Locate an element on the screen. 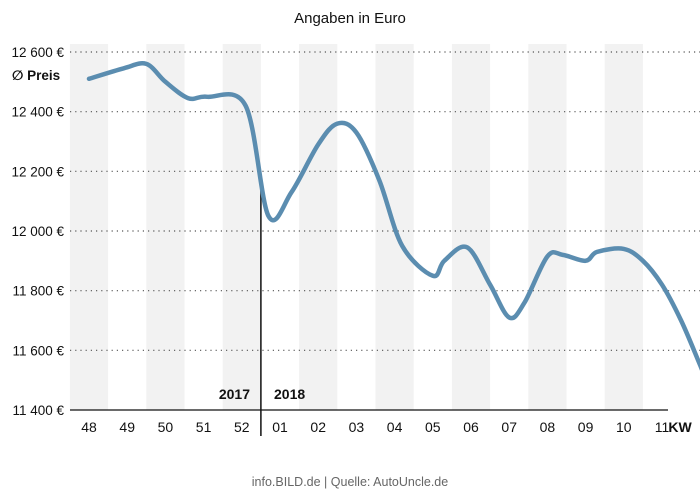  y-tick-label: 12 200 € is located at coordinates (37, 171).